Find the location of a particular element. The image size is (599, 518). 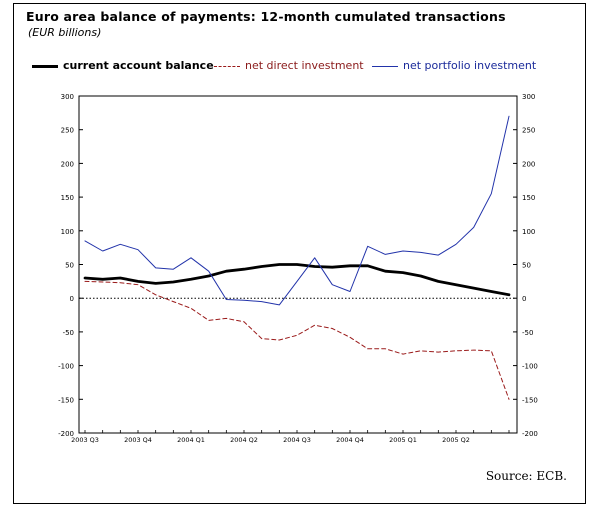

legend-item-current-account: current account balance is located at coordinates (123, 66).